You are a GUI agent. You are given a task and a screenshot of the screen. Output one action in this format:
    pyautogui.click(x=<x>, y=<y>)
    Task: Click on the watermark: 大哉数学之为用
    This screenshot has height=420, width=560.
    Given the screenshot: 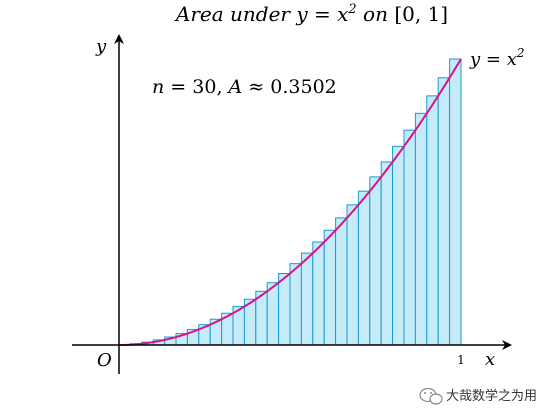 What is the action you would take?
    pyautogui.click(x=478, y=396)
    